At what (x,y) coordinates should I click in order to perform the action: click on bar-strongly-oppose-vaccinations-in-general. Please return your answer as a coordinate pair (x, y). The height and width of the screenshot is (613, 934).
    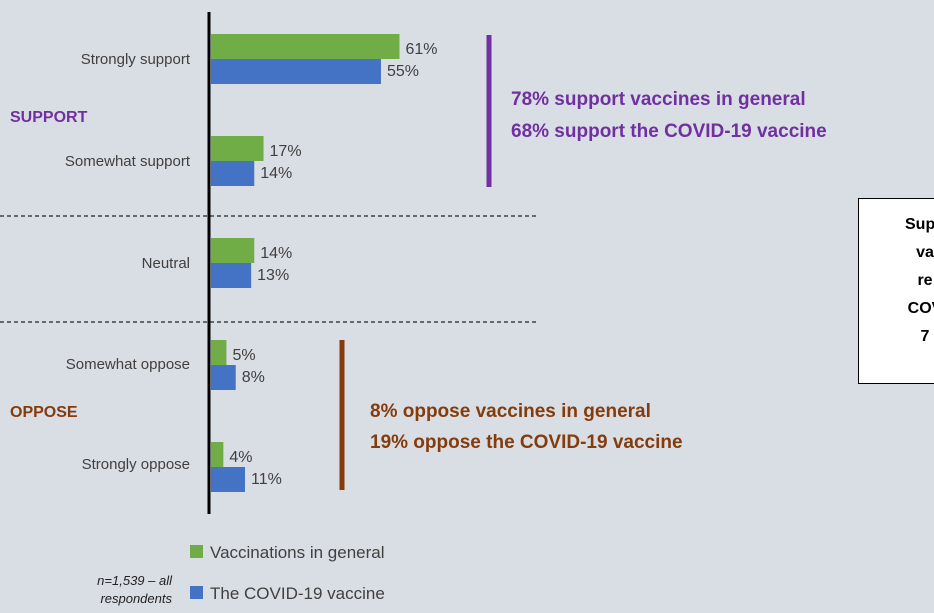
    Looking at the image, I should click on (217, 454).